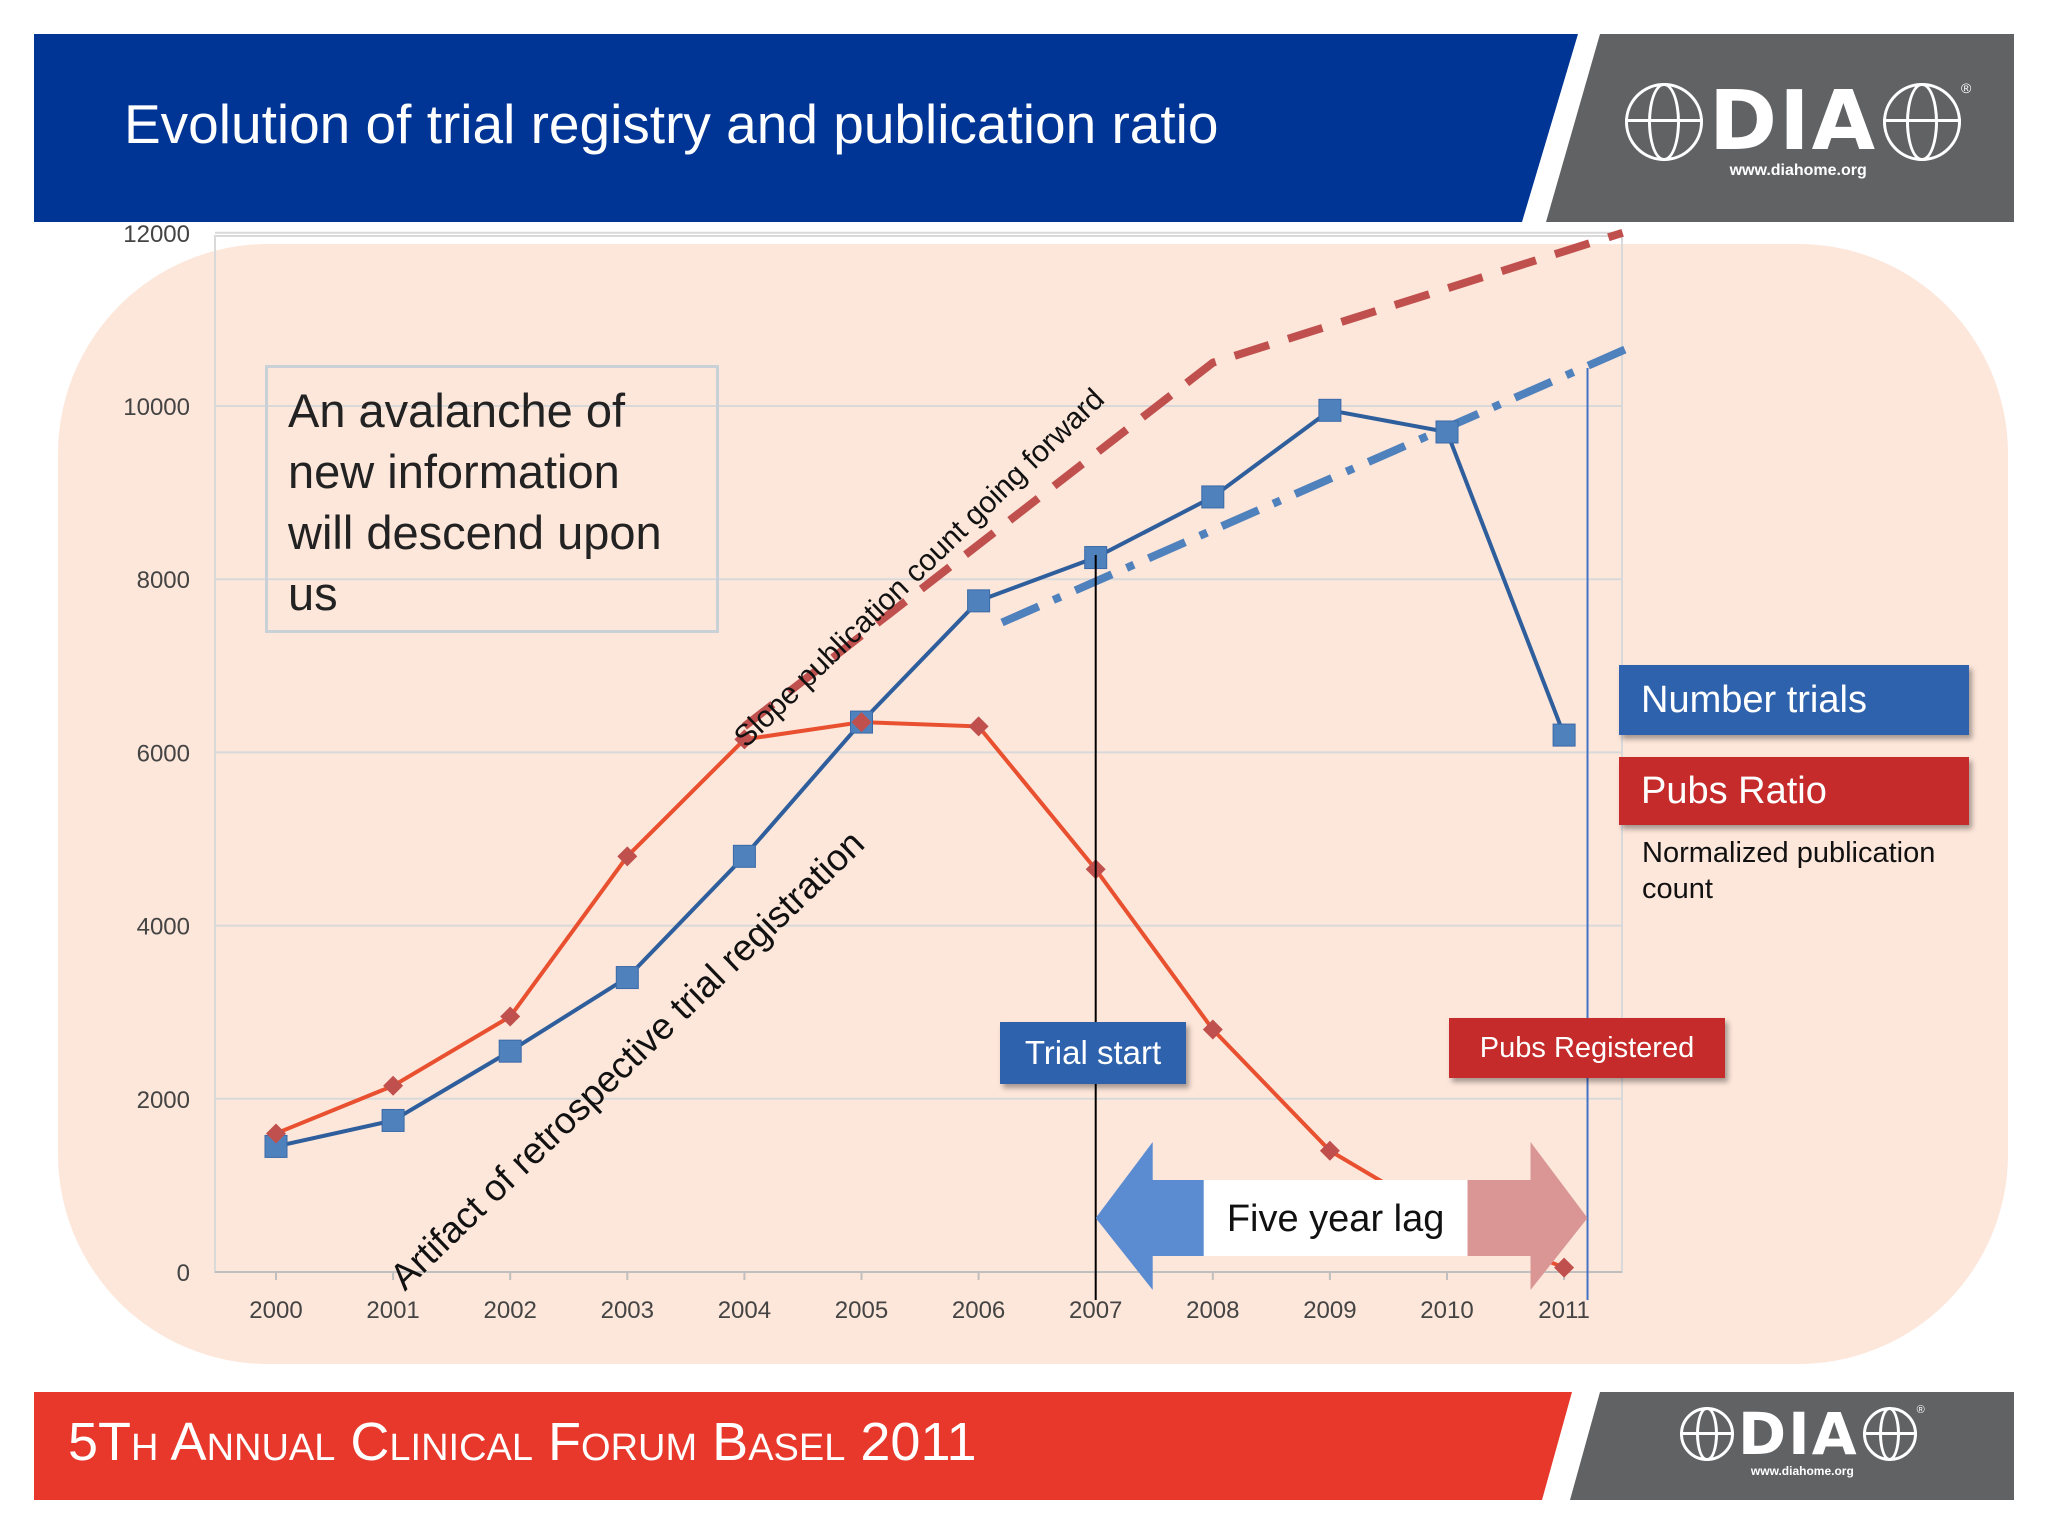  I want to click on quote-line: us, so click(313, 593).